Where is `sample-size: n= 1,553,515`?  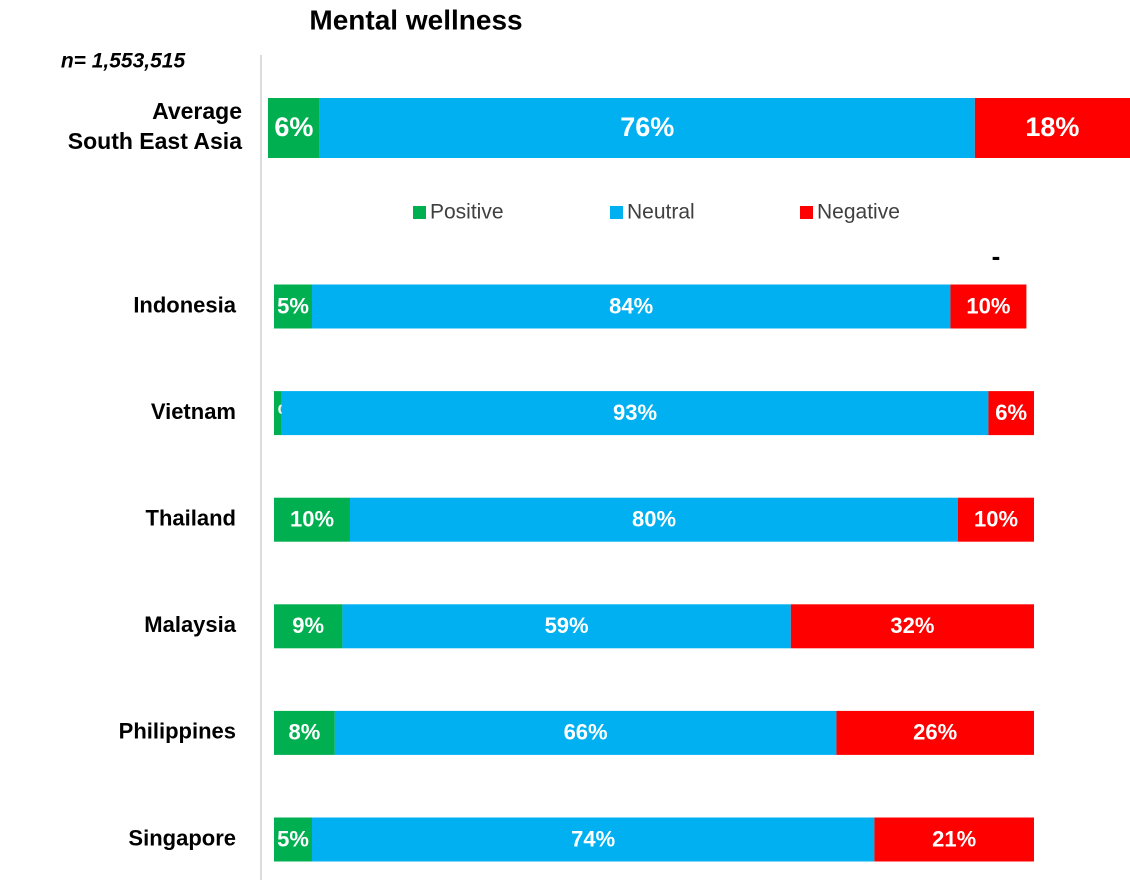 sample-size: n= 1,553,515 is located at coordinates (123, 61).